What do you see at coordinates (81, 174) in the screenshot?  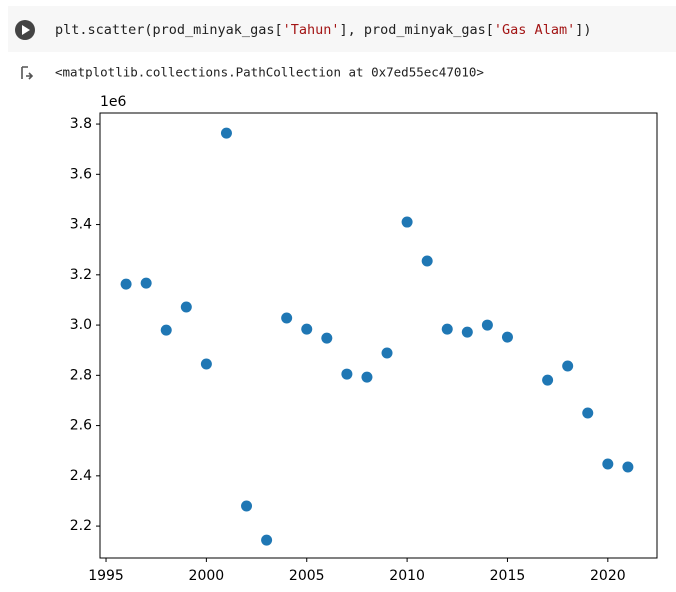 I see `y-tick-label: 3.6` at bounding box center [81, 174].